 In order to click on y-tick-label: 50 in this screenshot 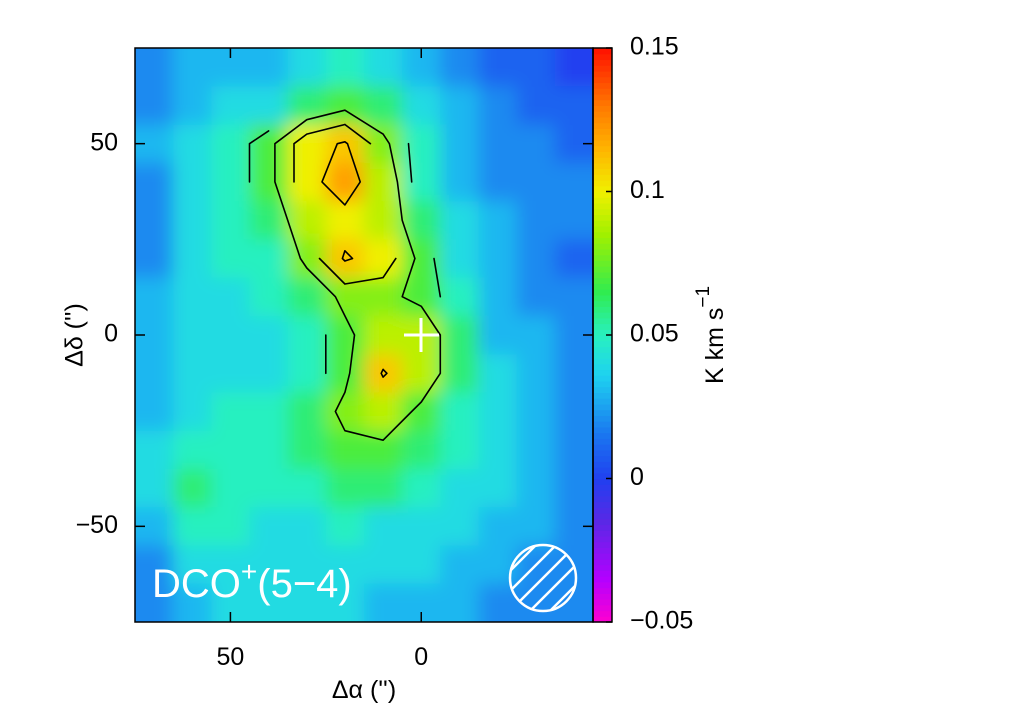, I will do `click(104, 142)`.